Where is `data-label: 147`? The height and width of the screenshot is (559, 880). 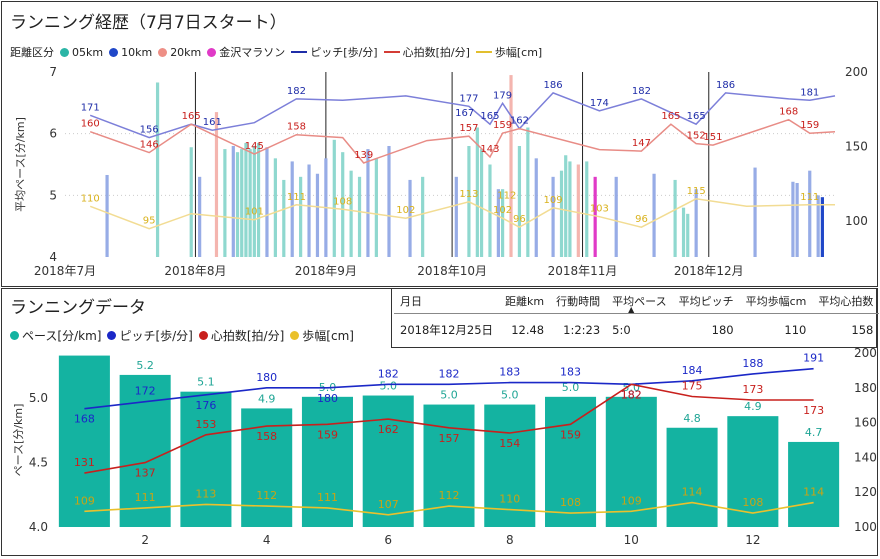 data-label: 147 is located at coordinates (641, 143).